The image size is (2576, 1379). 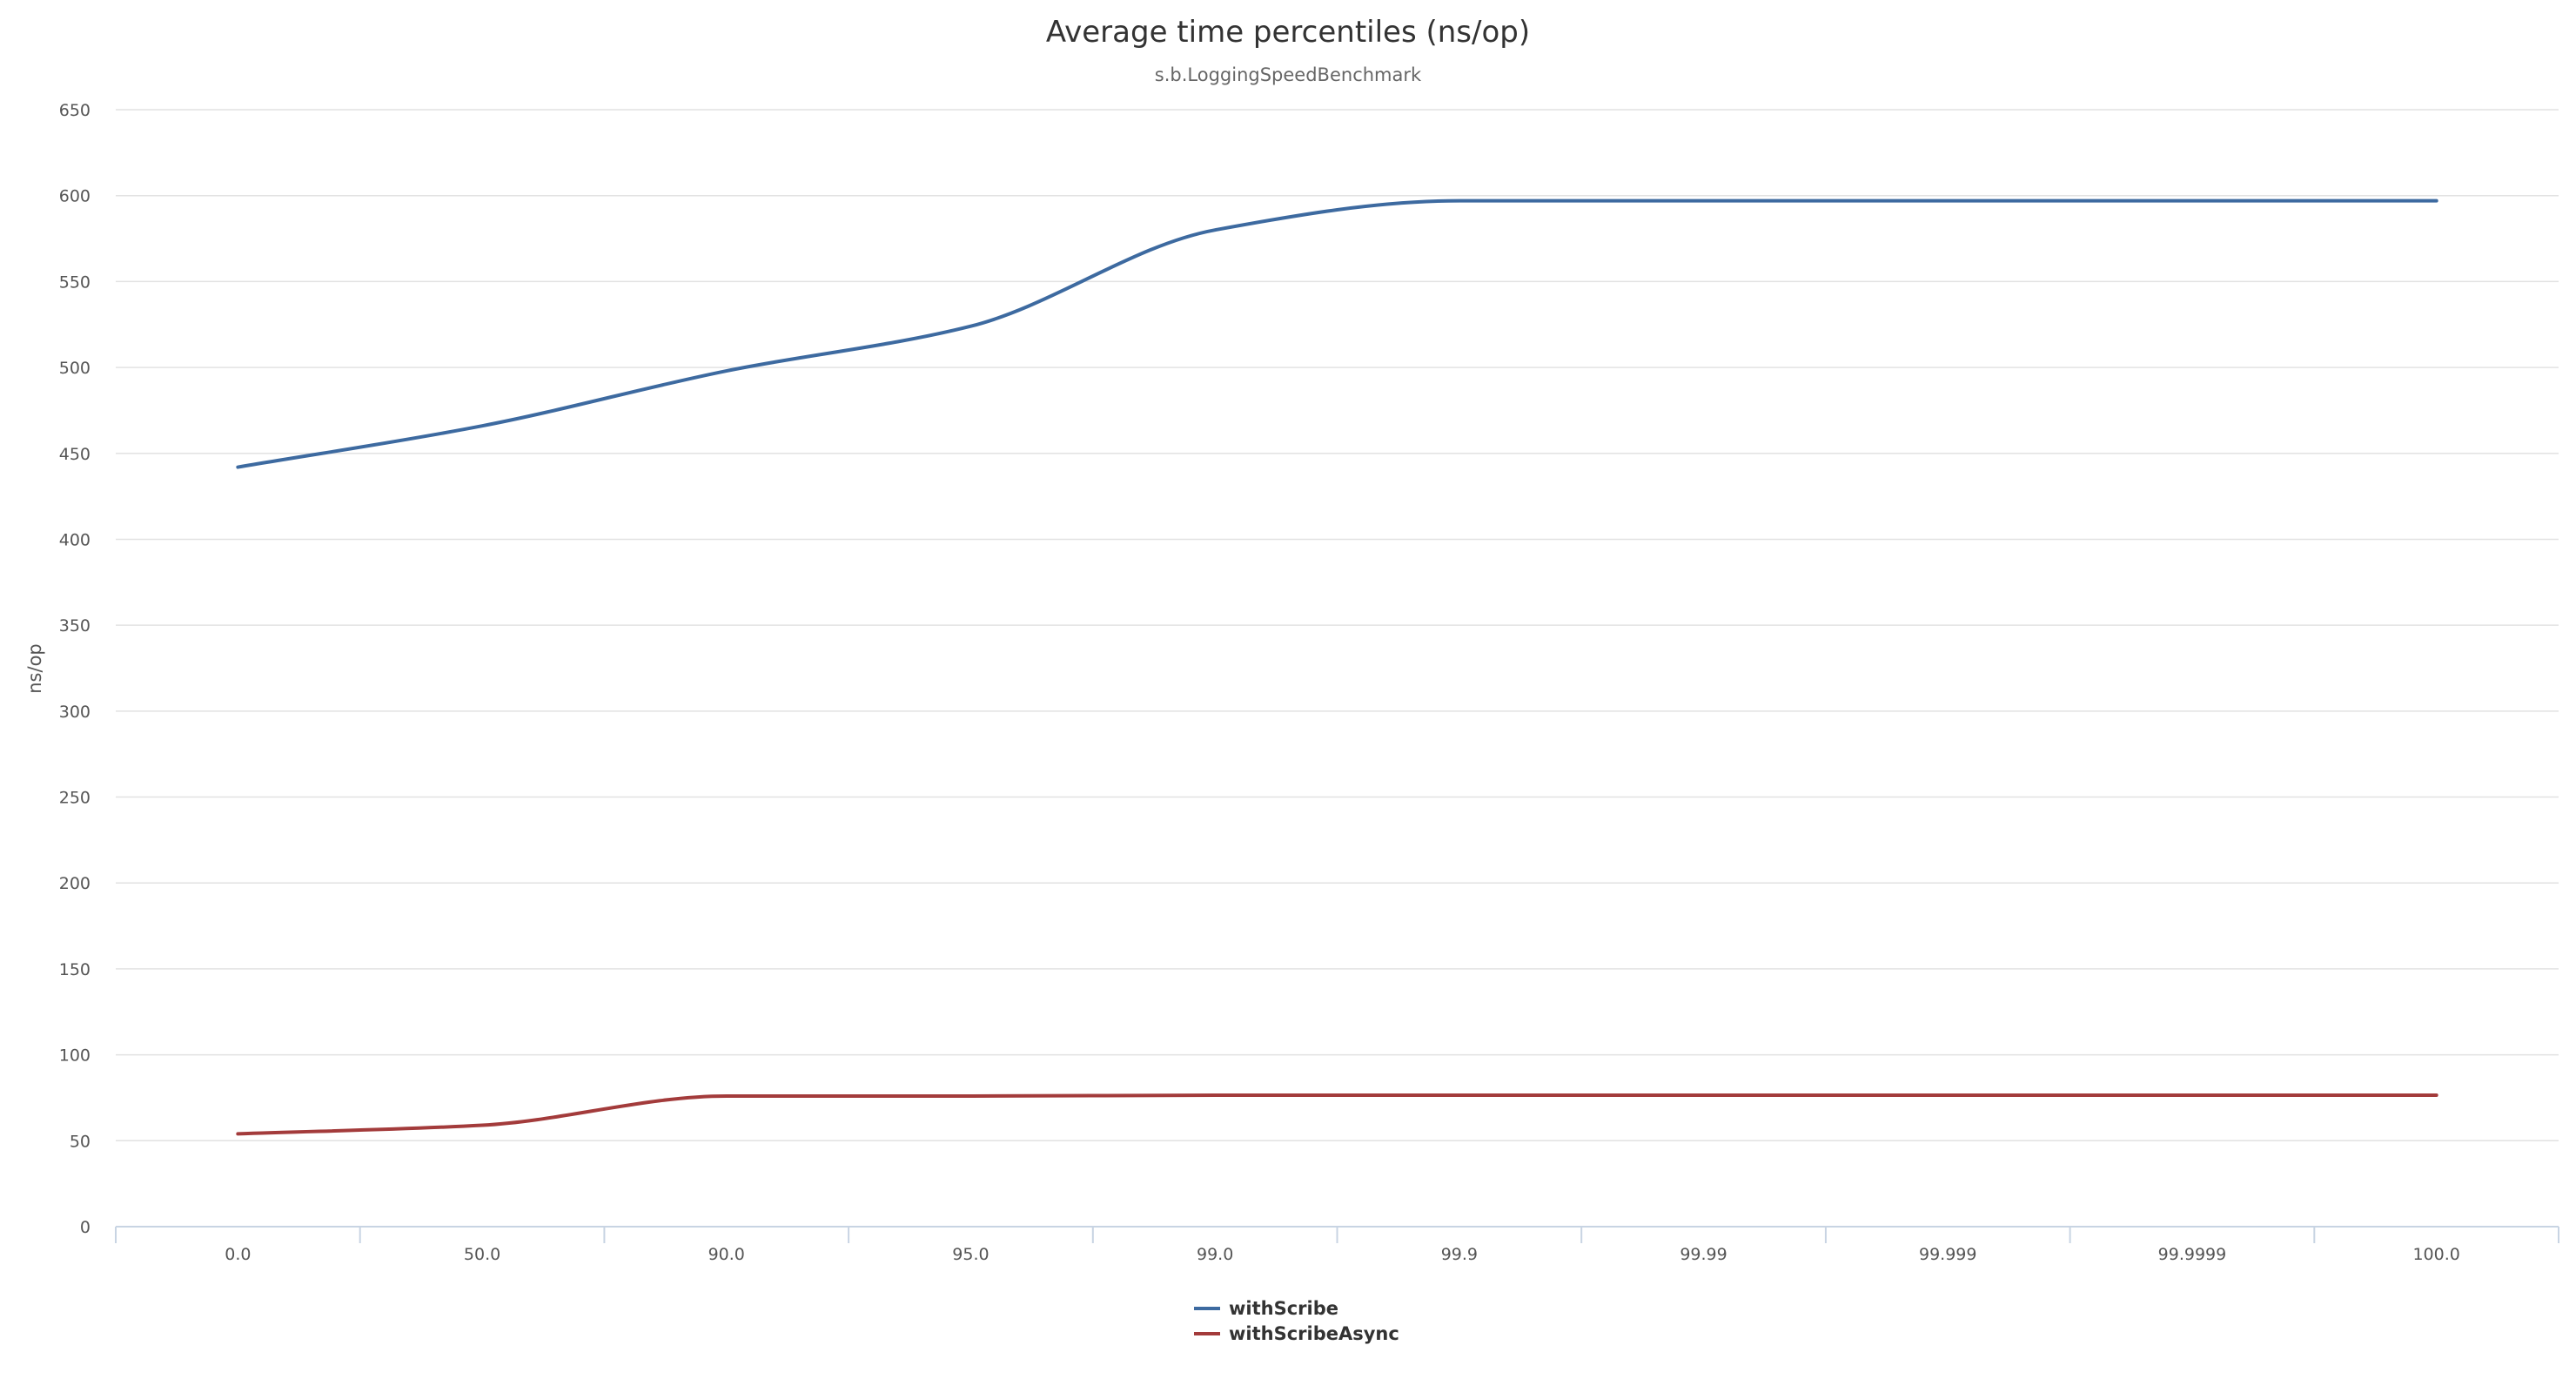 I want to click on series-line-withScribeAsync, so click(x=1337, y=1114).